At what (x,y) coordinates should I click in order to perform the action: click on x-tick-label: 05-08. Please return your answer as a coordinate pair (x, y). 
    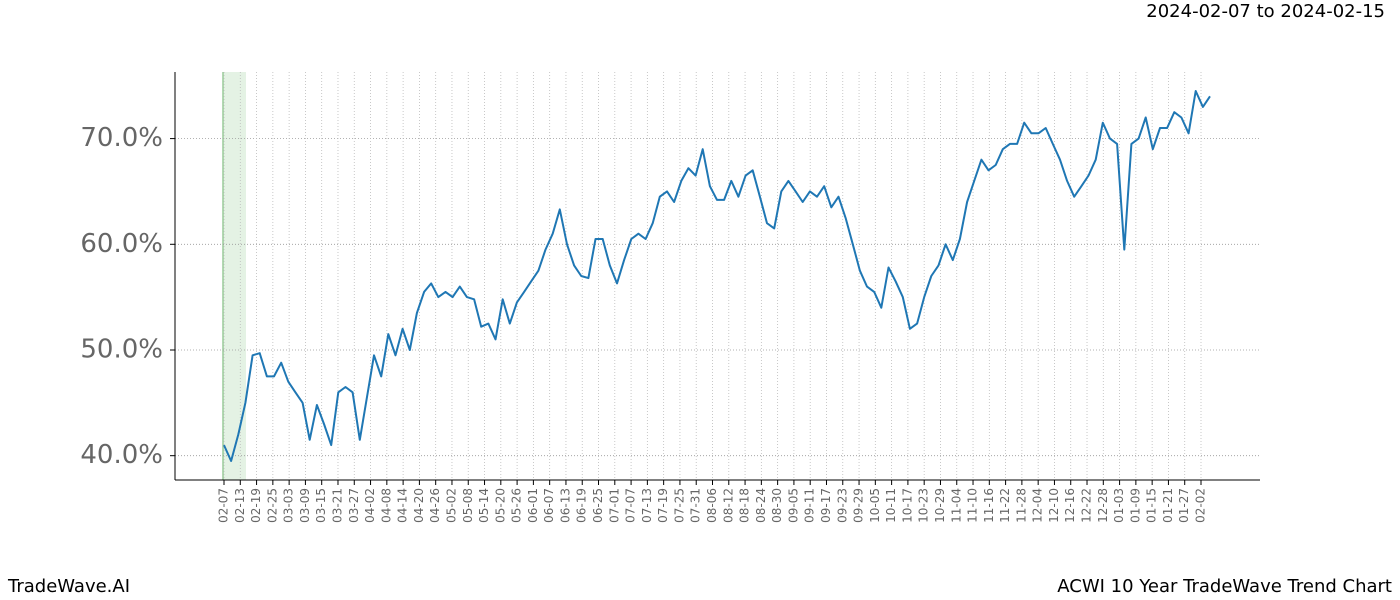
    Looking at the image, I should click on (468, 505).